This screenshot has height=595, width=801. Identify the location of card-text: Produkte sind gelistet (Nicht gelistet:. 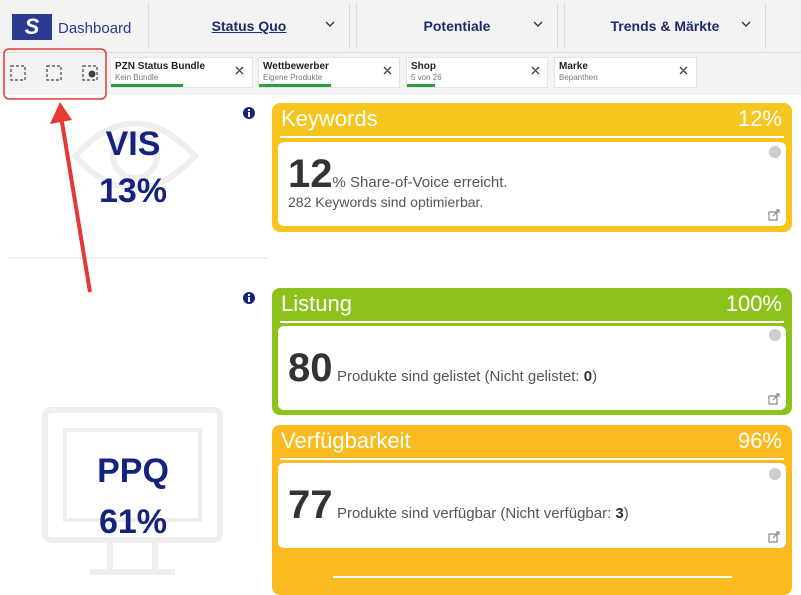
(460, 376).